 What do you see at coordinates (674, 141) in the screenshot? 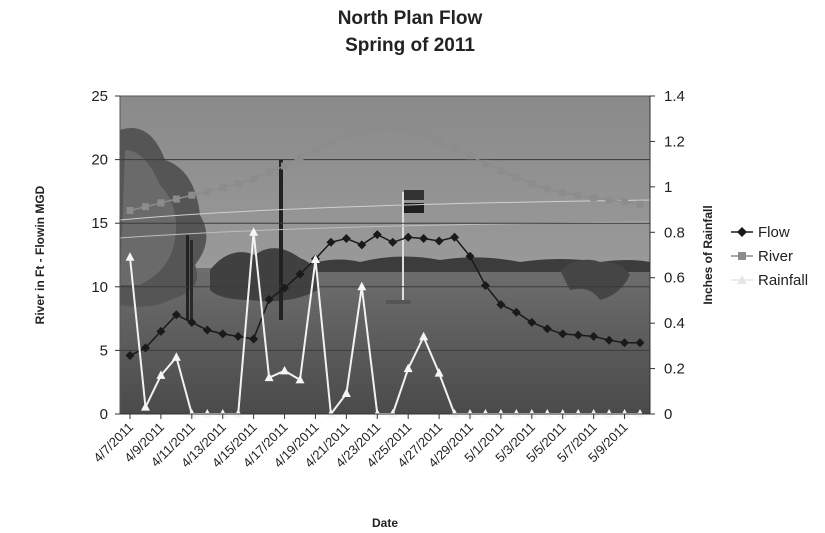
I see `y2-tick-label: 1.2` at bounding box center [674, 141].